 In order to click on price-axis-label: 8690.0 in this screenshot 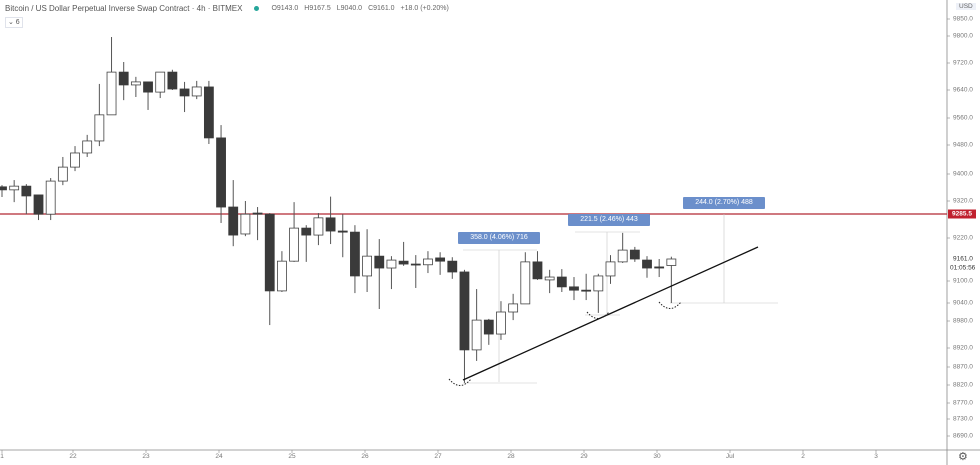, I will do `click(963, 436)`.